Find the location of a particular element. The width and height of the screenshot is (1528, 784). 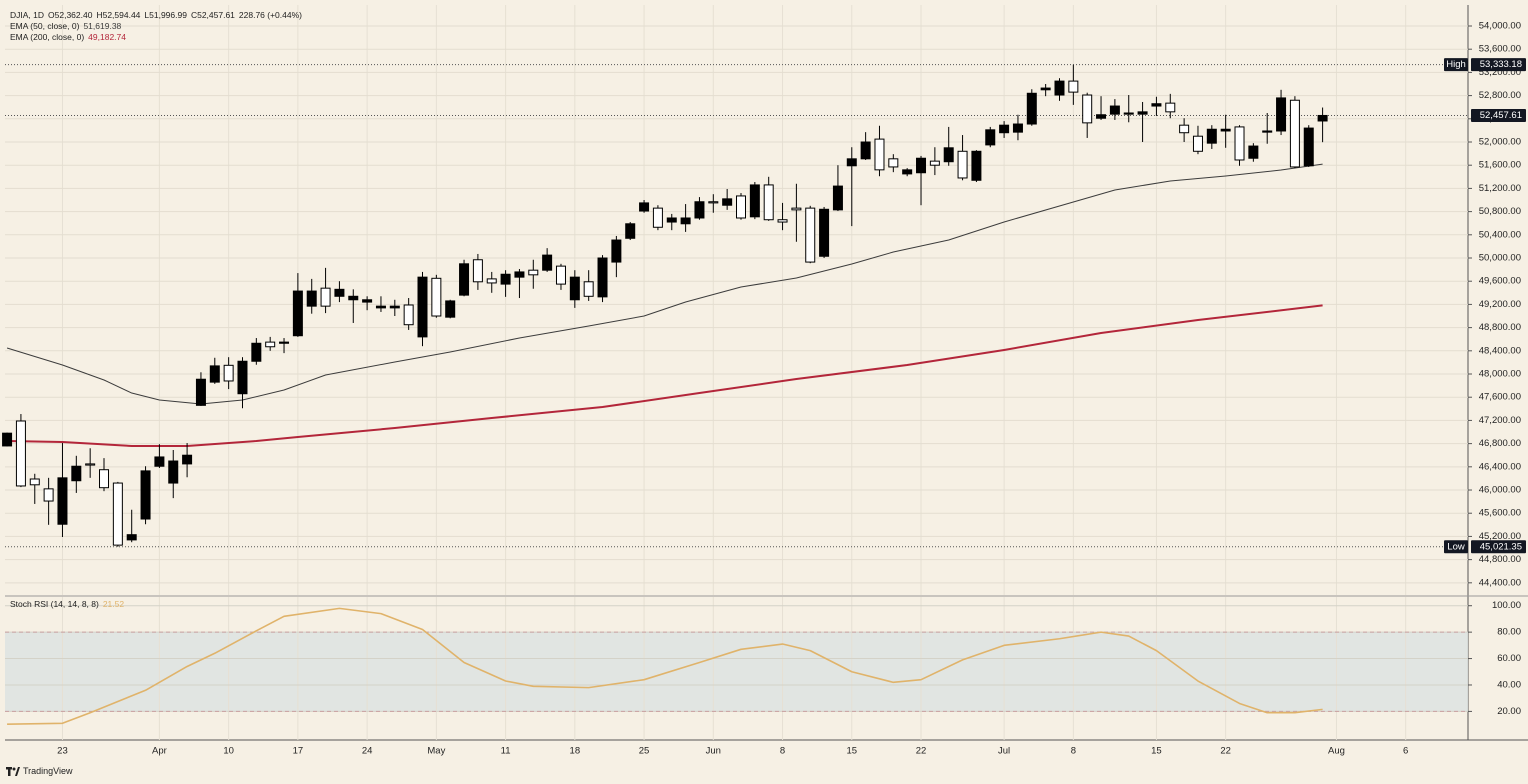

ohlc-high: H52,594.44 is located at coordinates (118, 15).